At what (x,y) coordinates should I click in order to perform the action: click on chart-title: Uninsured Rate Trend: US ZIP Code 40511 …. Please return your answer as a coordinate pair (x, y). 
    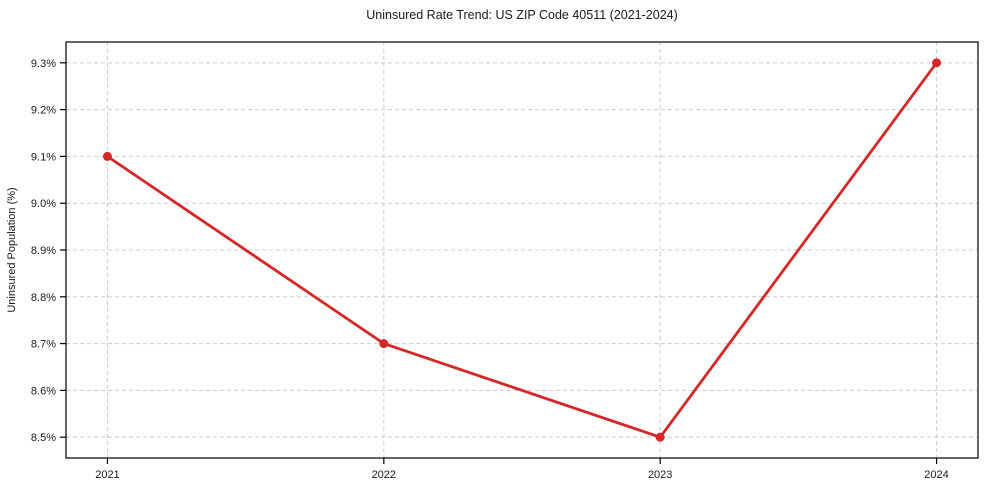
    Looking at the image, I should click on (522, 15).